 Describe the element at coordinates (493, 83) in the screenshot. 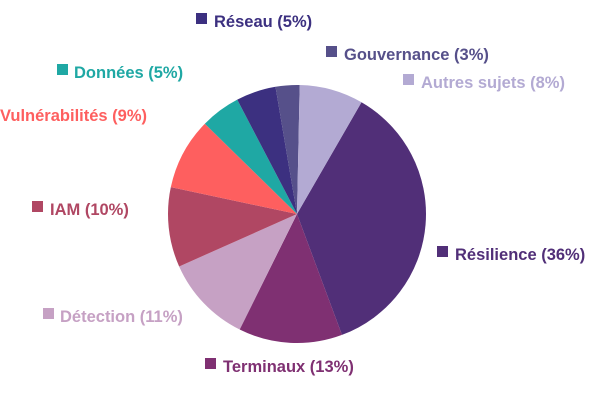

I see `slice-label: Autres sujets (8%)` at that location.